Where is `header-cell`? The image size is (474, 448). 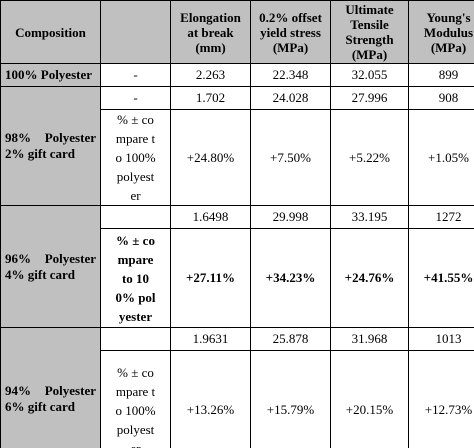
header-cell is located at coordinates (135, 32).